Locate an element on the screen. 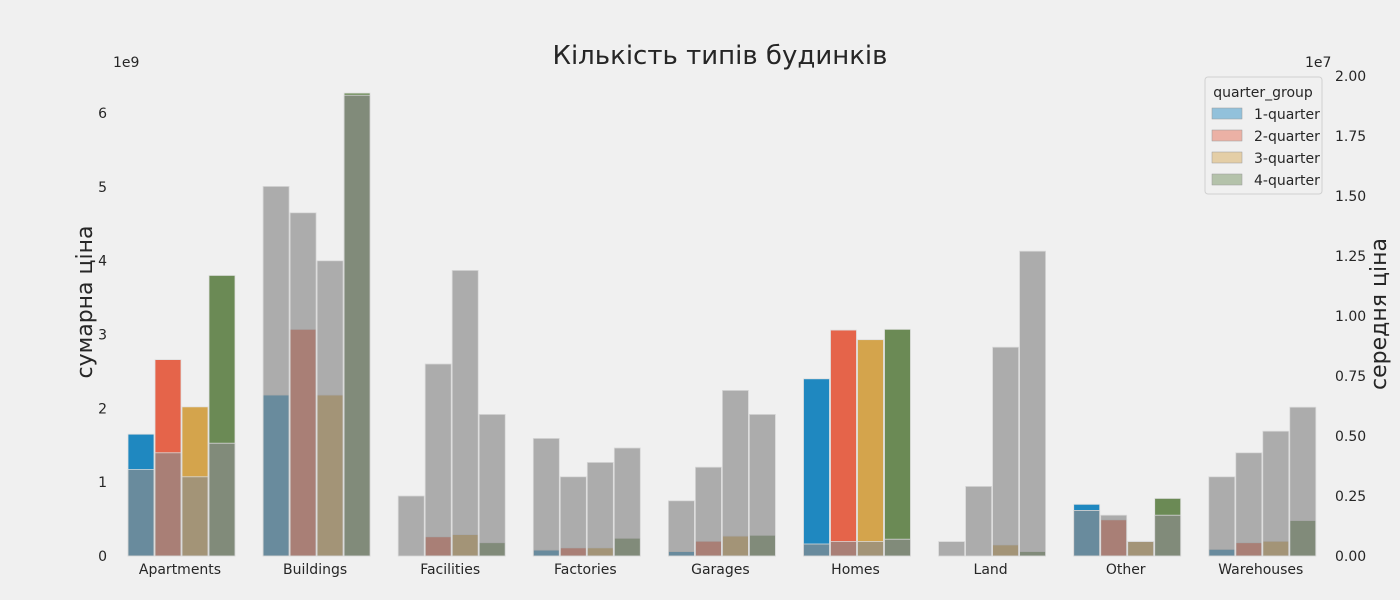 Image resolution: width=1400 pixels, height=600 pixels. bar-mean-4-quarter-Warehouses is located at coordinates (1303, 481).